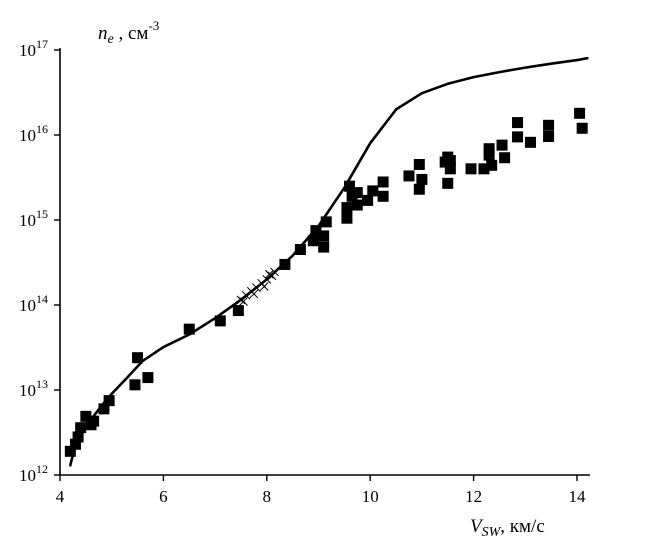 The height and width of the screenshot is (543, 649). What do you see at coordinates (473, 496) in the screenshot?
I see `x-tick-label: 12` at bounding box center [473, 496].